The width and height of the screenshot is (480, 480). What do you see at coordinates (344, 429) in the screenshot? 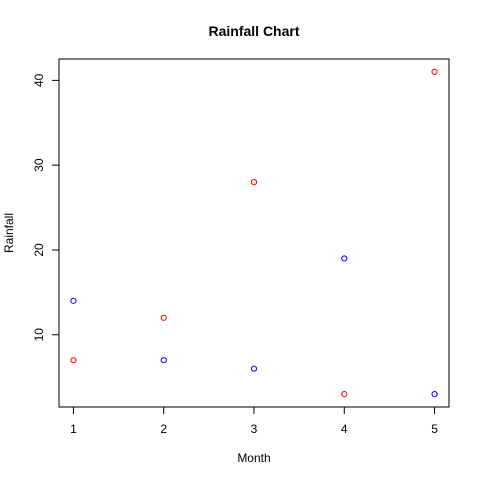
I see `x-tick-label: 4` at bounding box center [344, 429].